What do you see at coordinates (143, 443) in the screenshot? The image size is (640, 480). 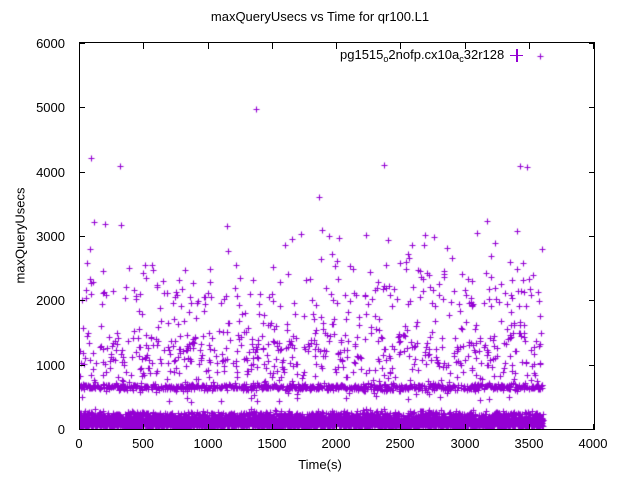 I see `x-tick-label-500: 500` at bounding box center [143, 443].